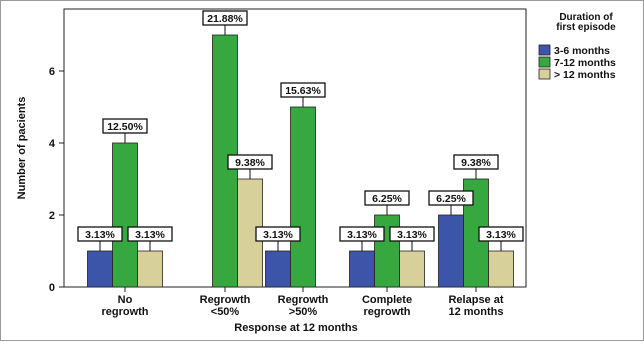 This screenshot has height=345, width=644. Describe the element at coordinates (475, 300) in the screenshot. I see `x-tick-label: Relapse at` at that location.